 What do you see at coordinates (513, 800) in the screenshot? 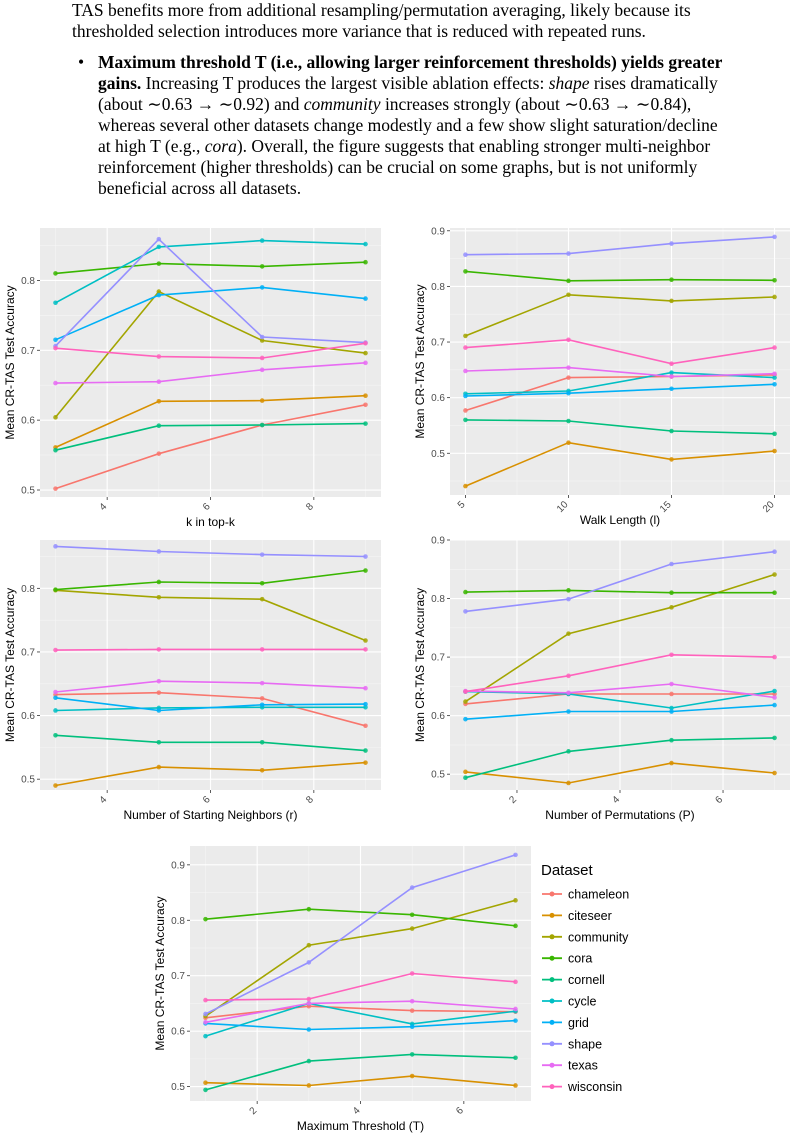
I see `x-tick-label: 2` at bounding box center [513, 800].